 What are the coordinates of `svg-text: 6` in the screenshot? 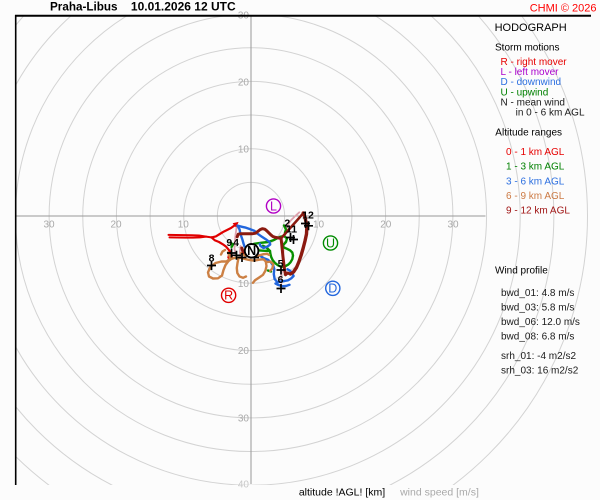 It's located at (281, 280).